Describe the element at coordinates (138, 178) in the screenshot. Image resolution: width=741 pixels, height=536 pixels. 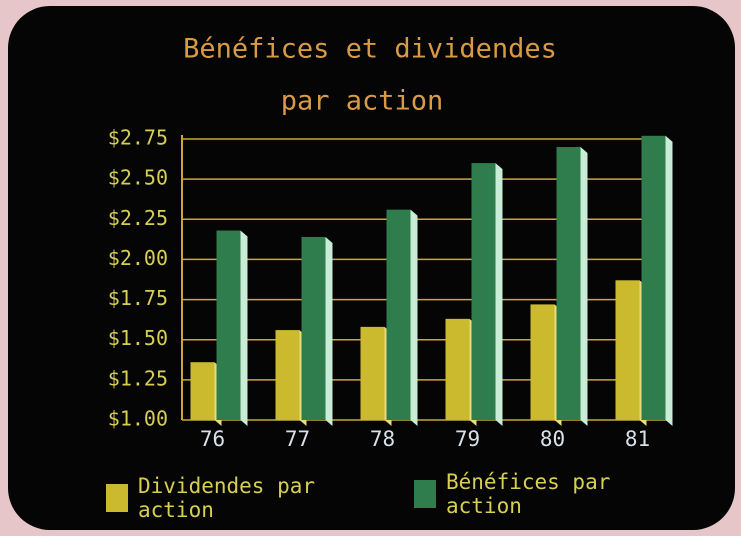
I see `y-tick-label: $2.50` at that location.